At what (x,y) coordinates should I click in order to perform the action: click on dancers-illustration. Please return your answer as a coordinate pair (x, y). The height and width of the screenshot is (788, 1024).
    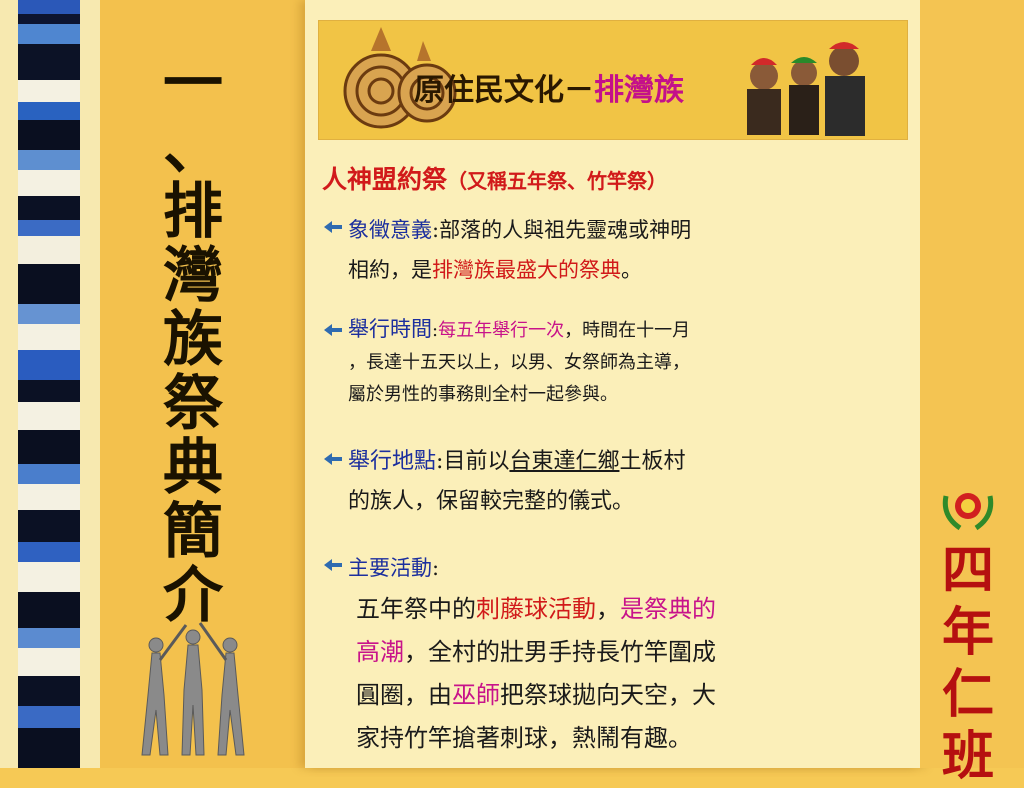
    Looking at the image, I should click on (193, 689).